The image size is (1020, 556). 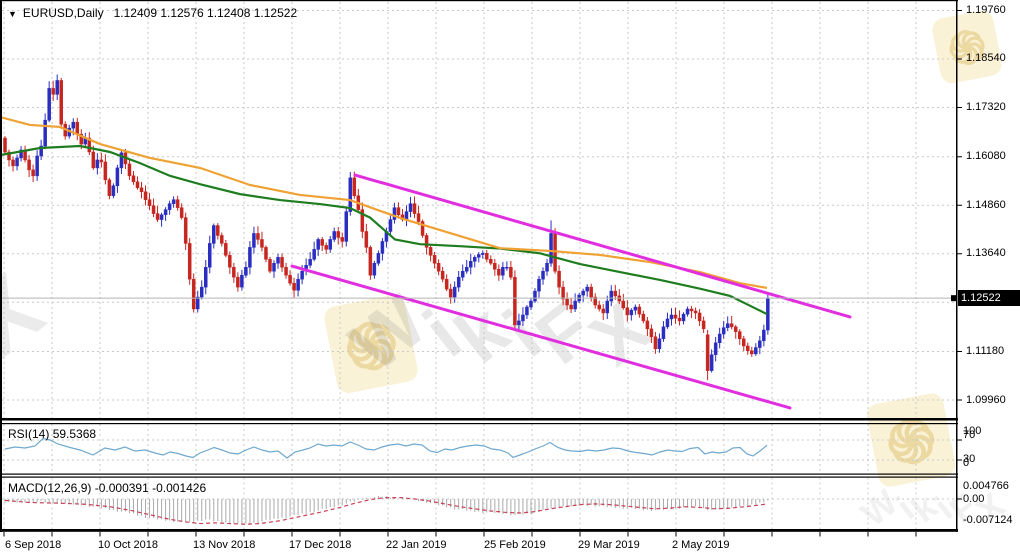 What do you see at coordinates (179, 488) in the screenshot?
I see `macd-signal-value: -0.001426` at bounding box center [179, 488].